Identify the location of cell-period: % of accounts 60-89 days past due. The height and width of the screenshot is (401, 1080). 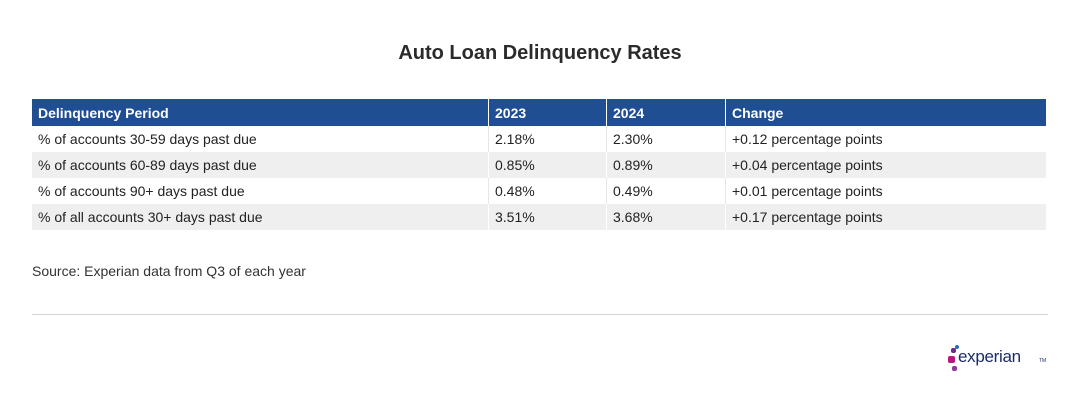
(260, 165).